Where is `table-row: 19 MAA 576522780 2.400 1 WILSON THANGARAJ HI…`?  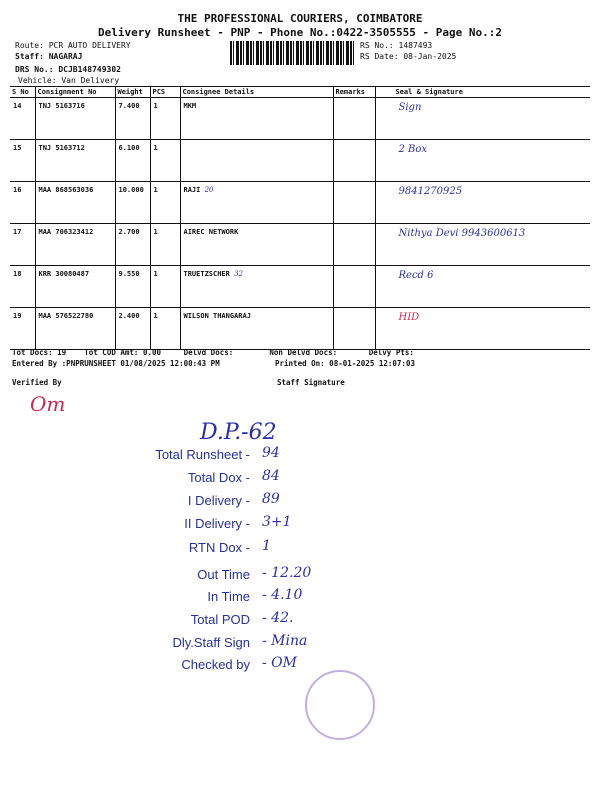
table-row: 19 MAA 576522780 2.400 1 WILSON THANGARAJ HI… is located at coordinates (300, 328).